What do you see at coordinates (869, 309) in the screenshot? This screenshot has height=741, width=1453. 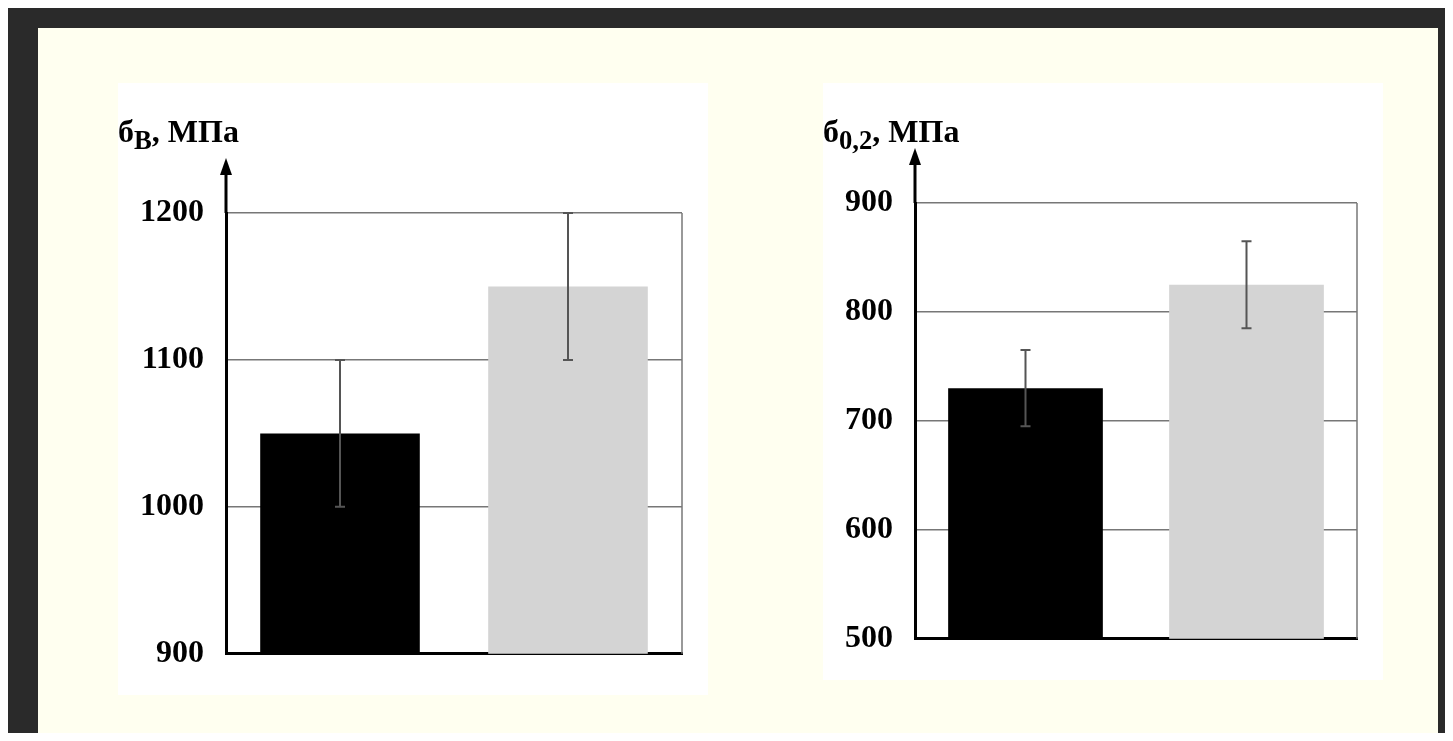 I see `y-tick-label: 800` at bounding box center [869, 309].